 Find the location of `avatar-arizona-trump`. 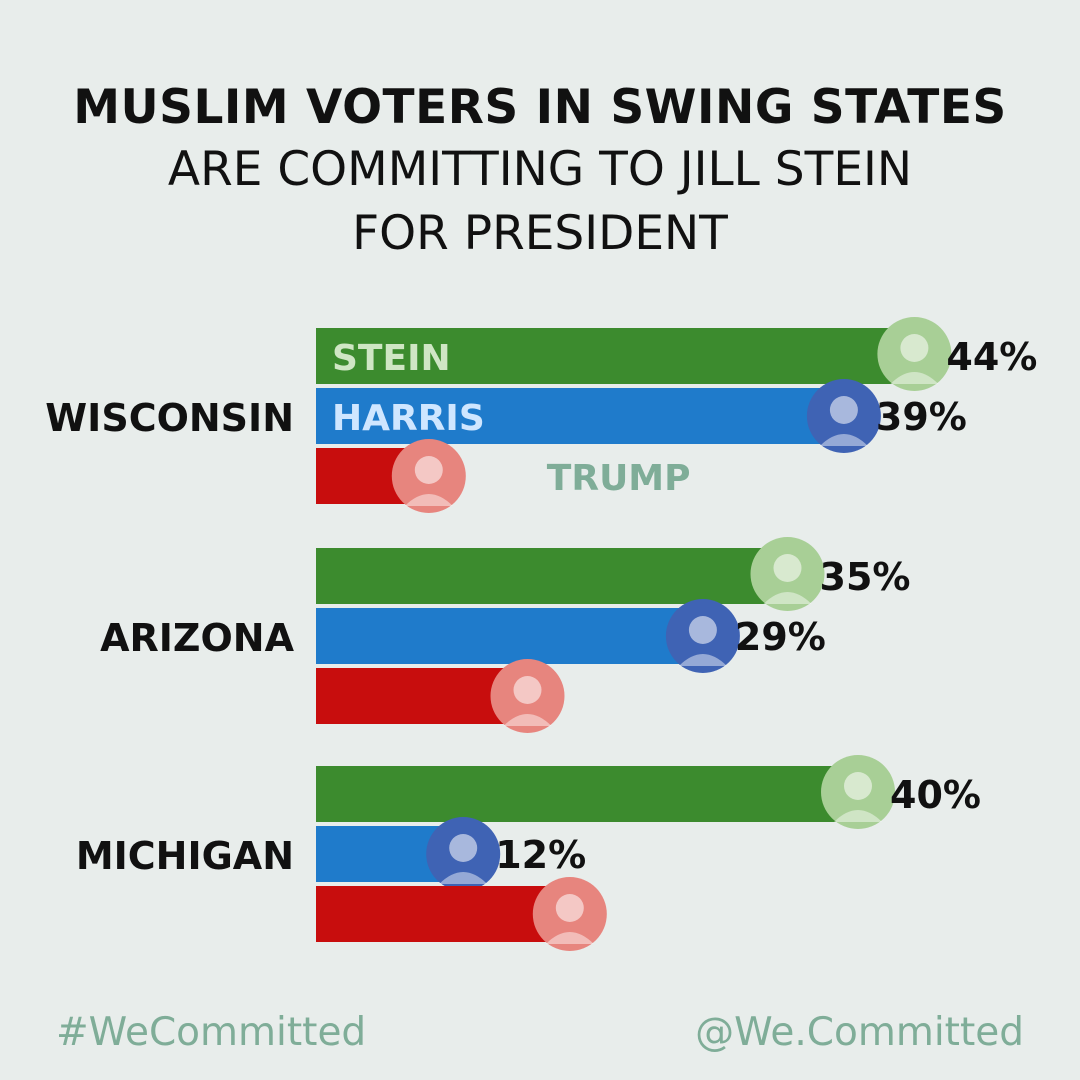

avatar-arizona-trump is located at coordinates (527, 696).